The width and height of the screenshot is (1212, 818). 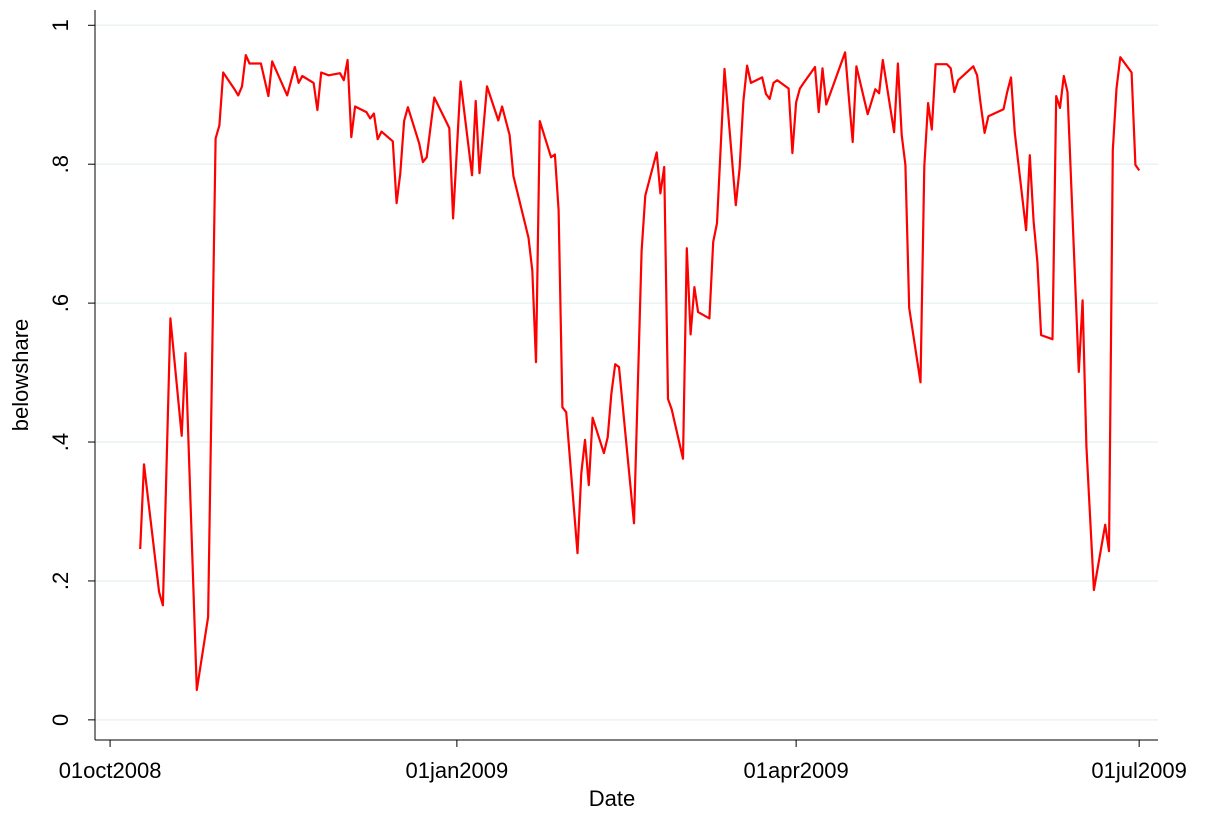 What do you see at coordinates (60, 164) in the screenshot?
I see `y-tick-label: .8` at bounding box center [60, 164].